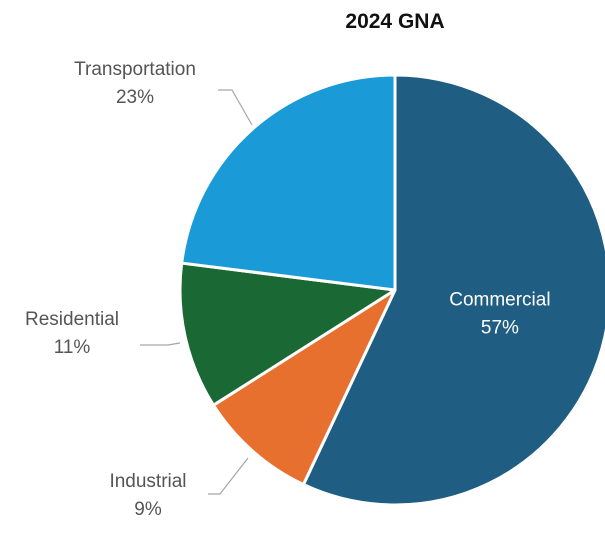  Describe the element at coordinates (235, 107) in the screenshot. I see `leader-line-transportation` at that location.